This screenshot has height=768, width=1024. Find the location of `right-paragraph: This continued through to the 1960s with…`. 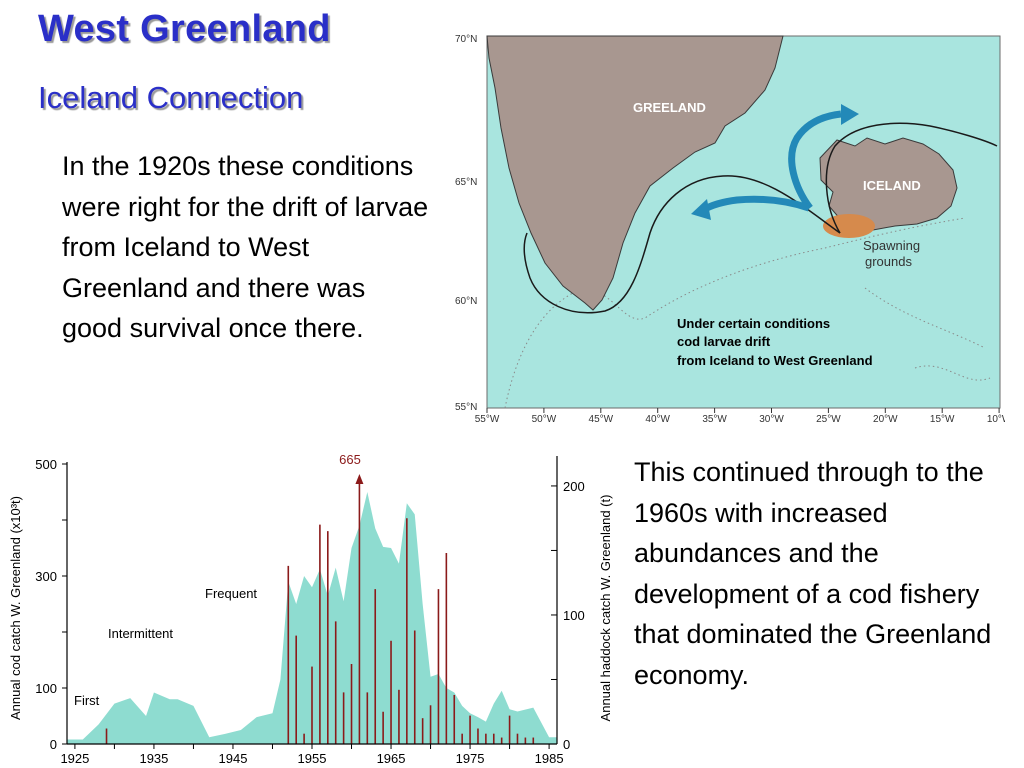

right-paragraph: This continued through to the 1960s with… is located at coordinates (813, 573).